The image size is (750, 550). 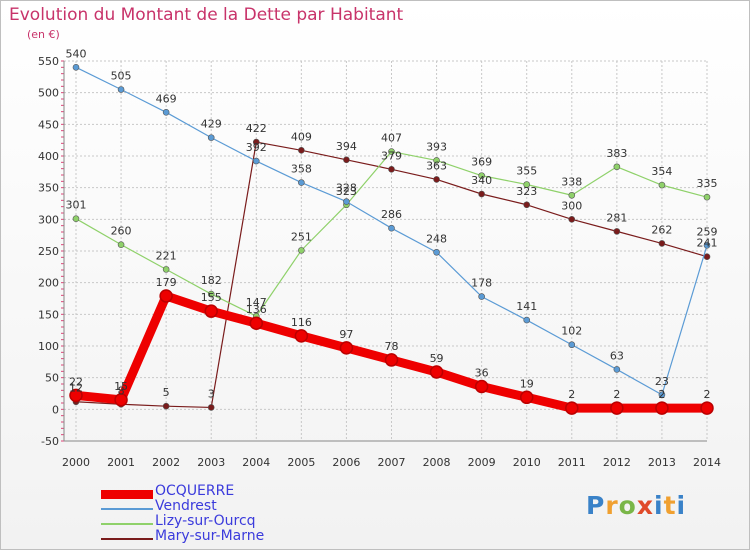 What do you see at coordinates (391, 138) in the screenshot?
I see `data-label-lizy-sur-ourcq: 407` at bounding box center [391, 138].